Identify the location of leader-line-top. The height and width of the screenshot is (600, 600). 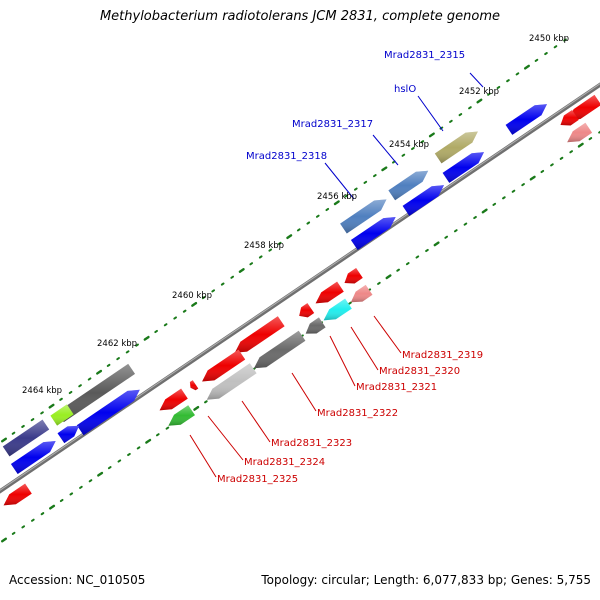
(430, 113).